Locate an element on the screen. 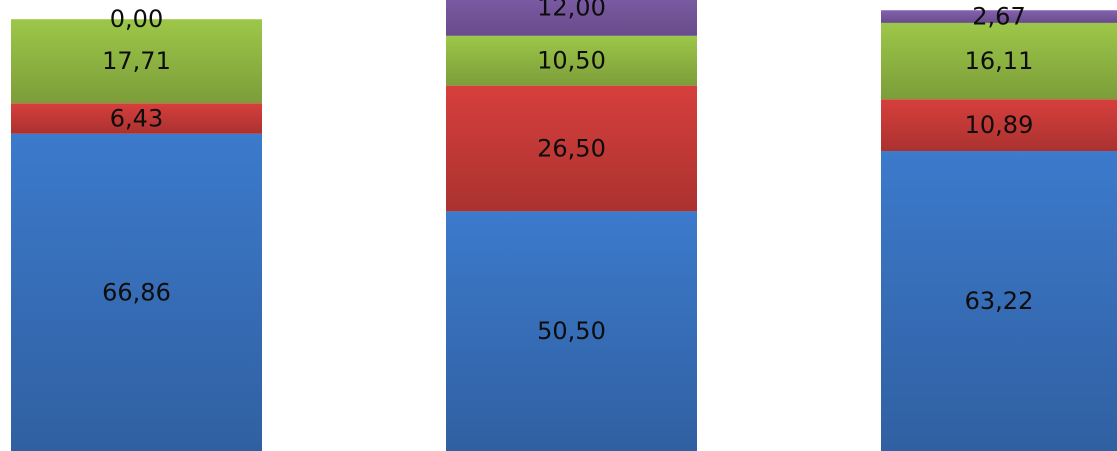 Image resolution: width=1117 pixels, height=451 pixels. data-label-3-1: 63,22 is located at coordinates (999, 301).